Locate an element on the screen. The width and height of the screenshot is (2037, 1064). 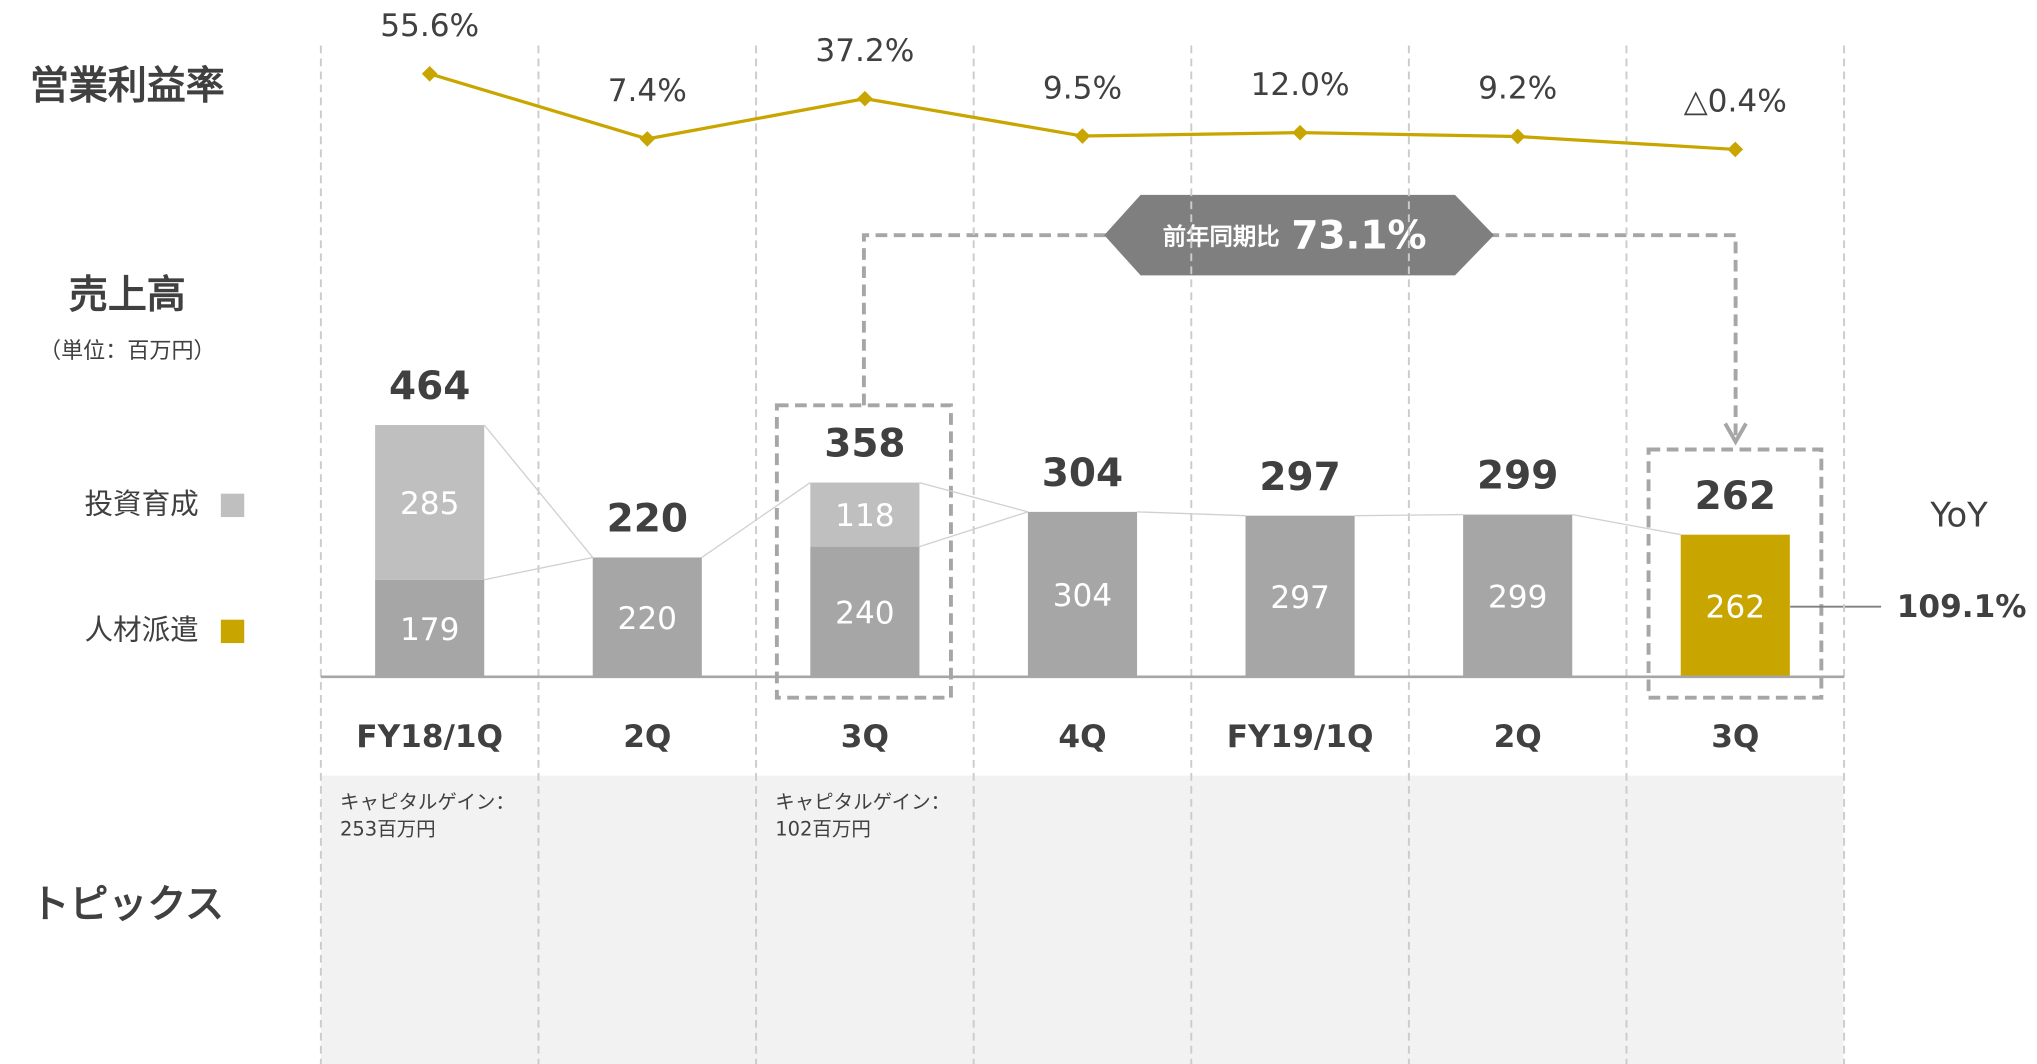
callout-badge is located at coordinates (1299, 235).